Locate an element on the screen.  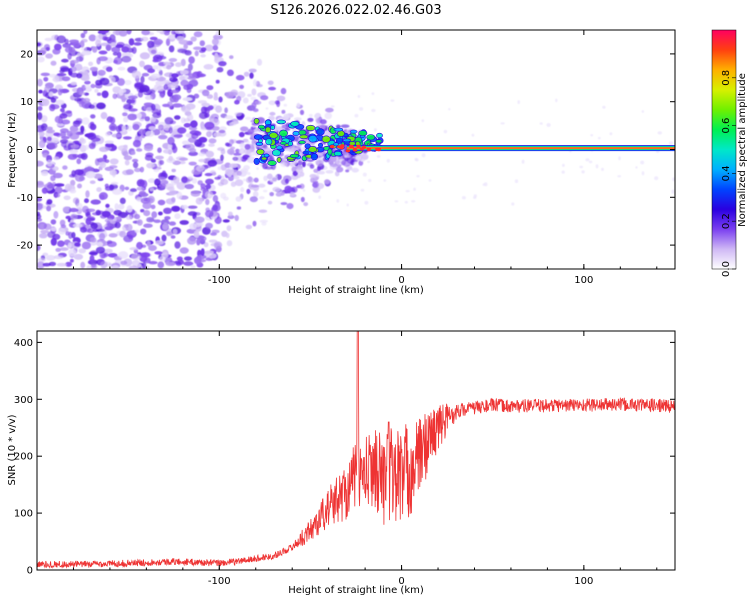
colorbar-tick-label: 0.4 is located at coordinates (726, 173).